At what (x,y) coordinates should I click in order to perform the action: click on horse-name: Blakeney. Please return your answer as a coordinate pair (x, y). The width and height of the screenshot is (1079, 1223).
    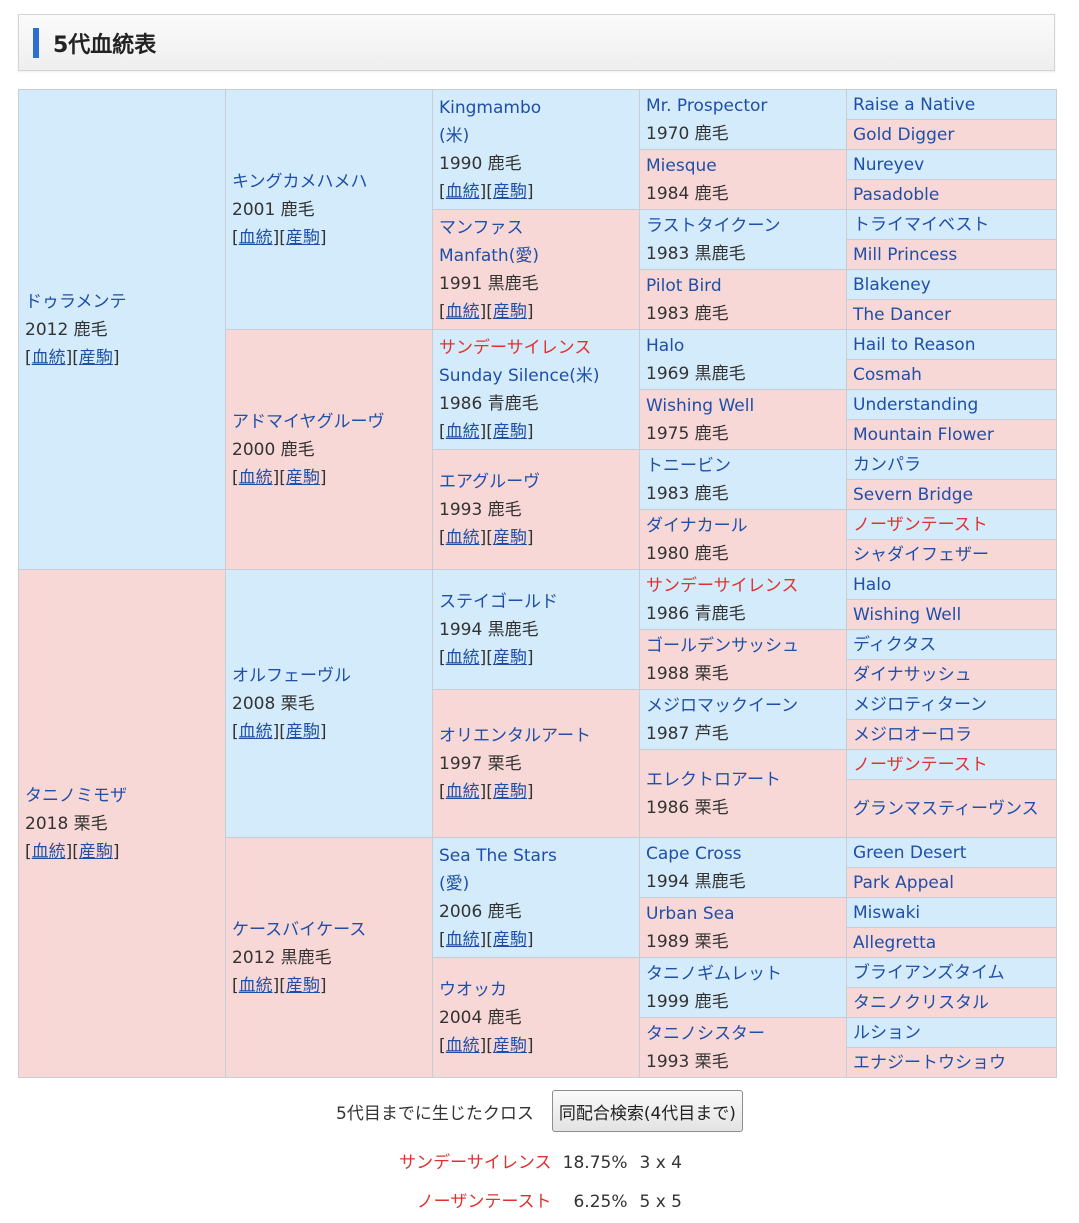
    Looking at the image, I should click on (892, 284).